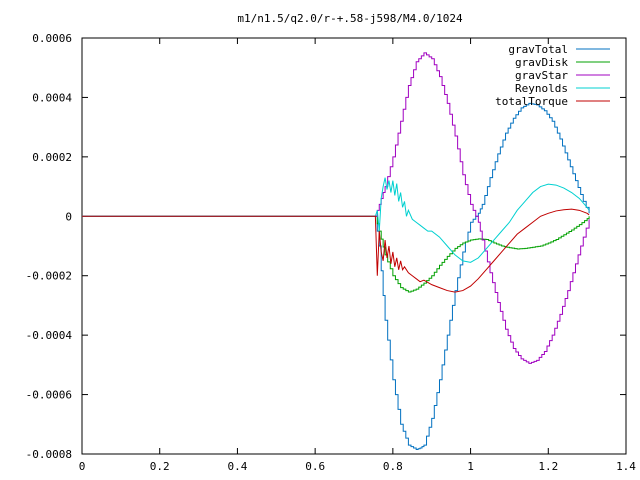  What do you see at coordinates (49, 335) in the screenshot?
I see `y-tick-label: -0.0004` at bounding box center [49, 335].